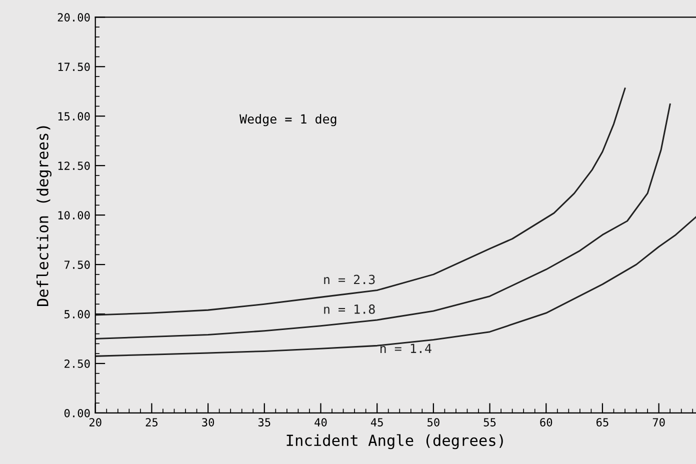 The height and width of the screenshot is (464, 696). Describe the element at coordinates (77, 264) in the screenshot. I see `y-tick-label: 7.50` at that location.